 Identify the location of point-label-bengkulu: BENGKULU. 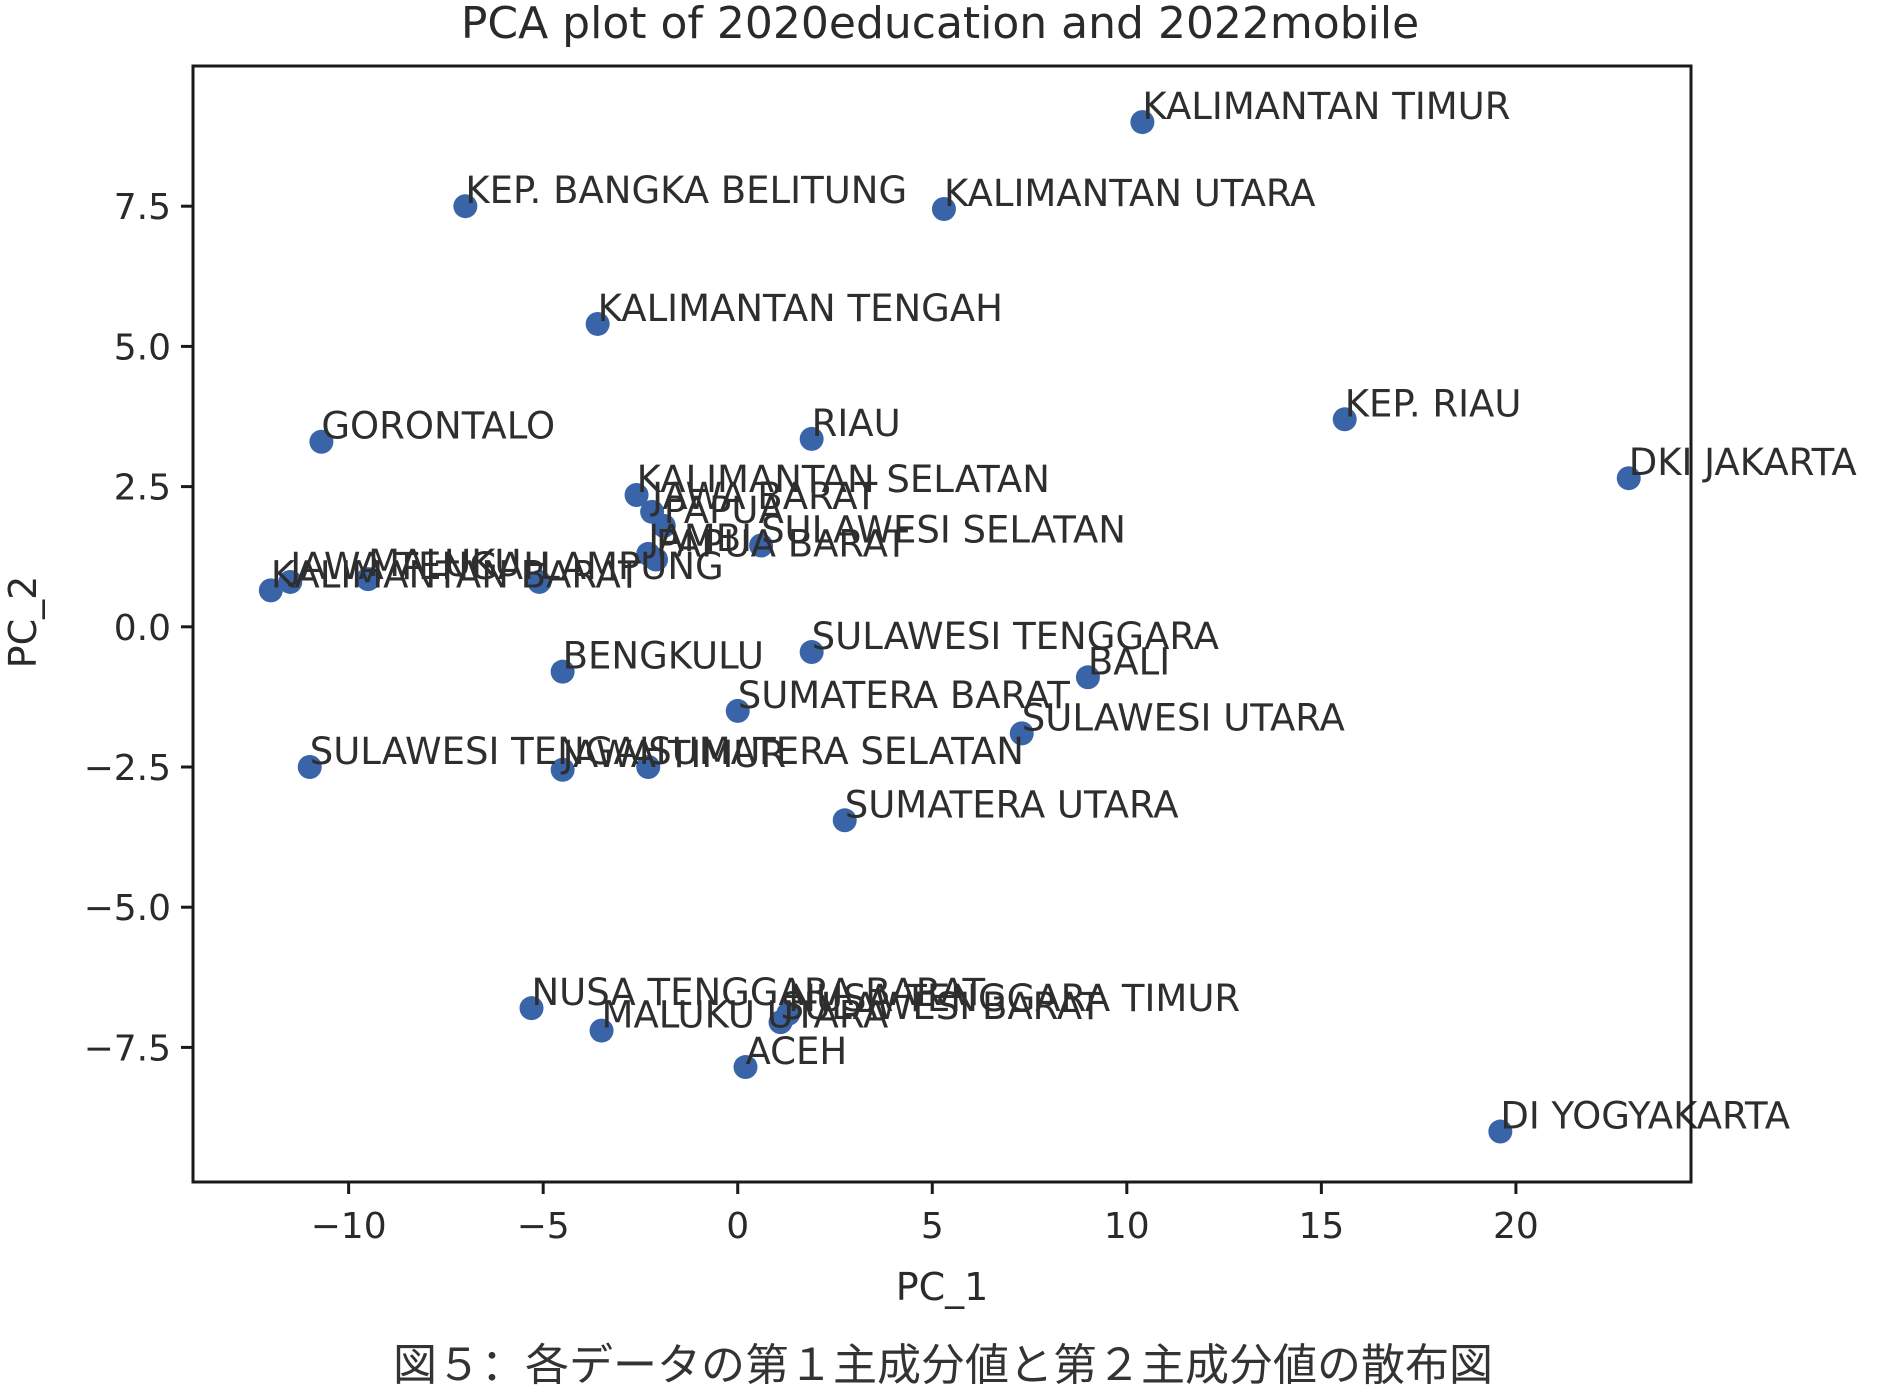
(663, 656).